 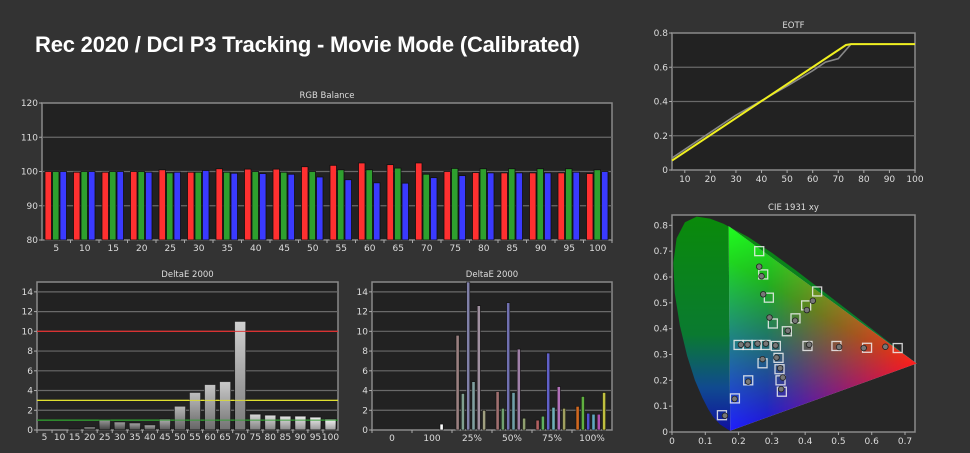 I want to click on rgb-xtick-label: 85, so click(x=512, y=249).